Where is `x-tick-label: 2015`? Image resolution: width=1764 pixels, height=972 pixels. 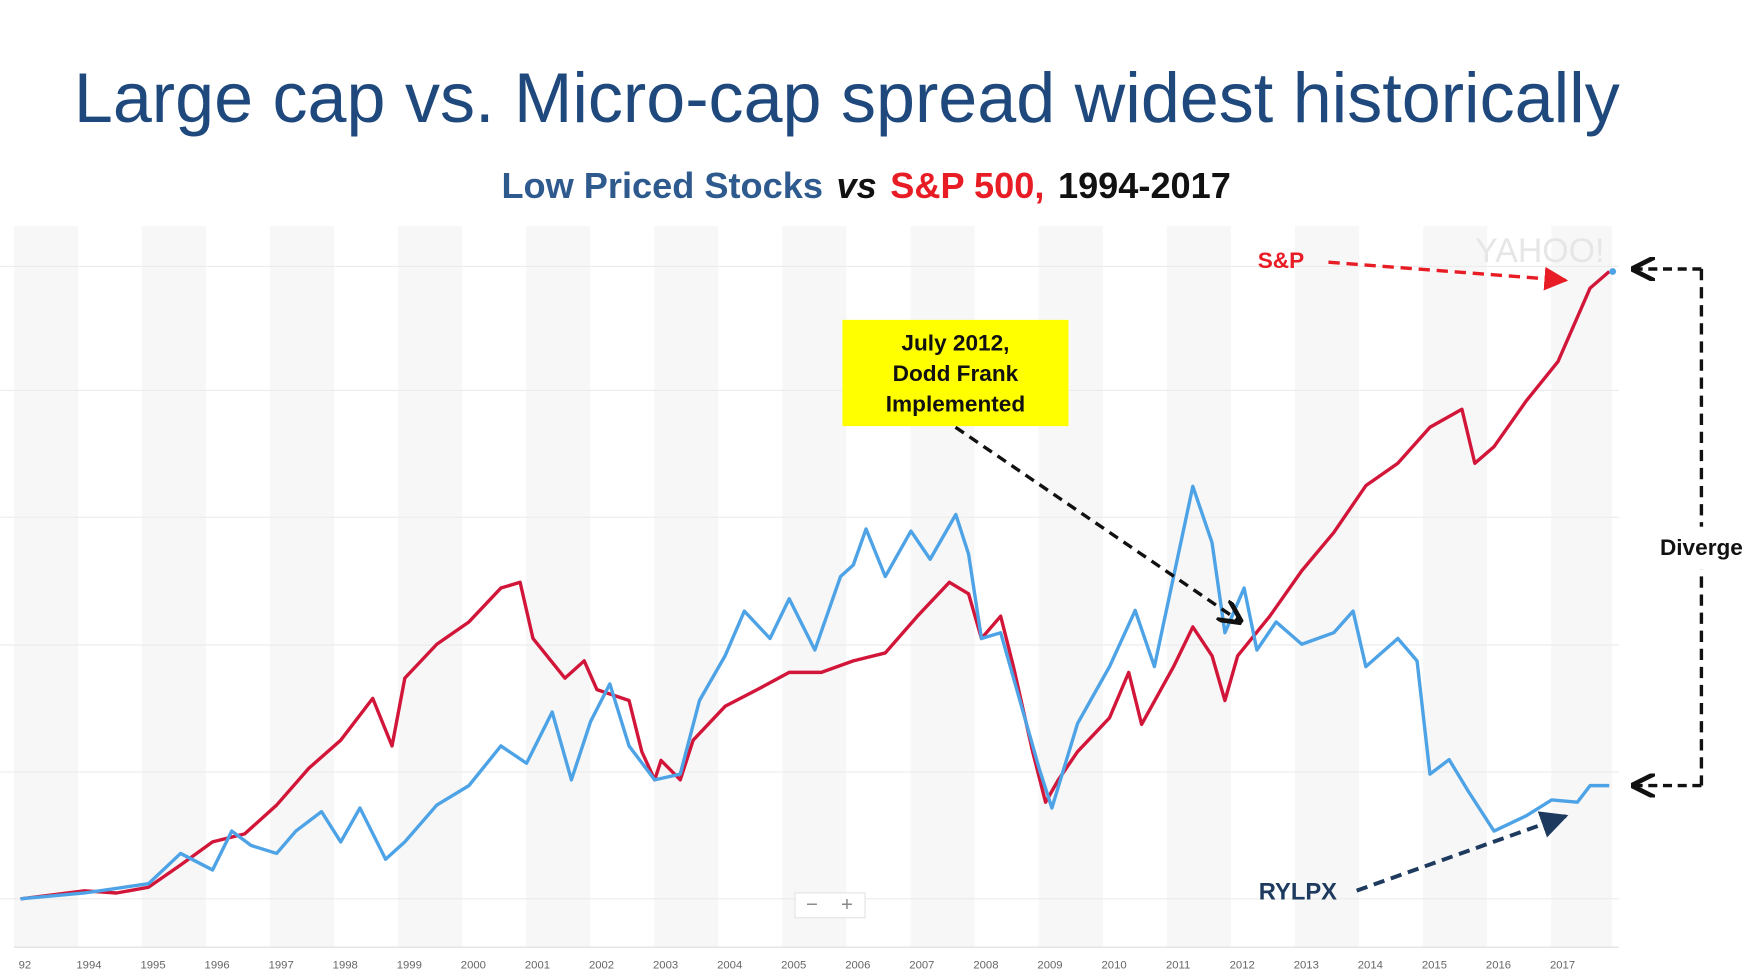
x-tick-label: 2015 is located at coordinates (1434, 966).